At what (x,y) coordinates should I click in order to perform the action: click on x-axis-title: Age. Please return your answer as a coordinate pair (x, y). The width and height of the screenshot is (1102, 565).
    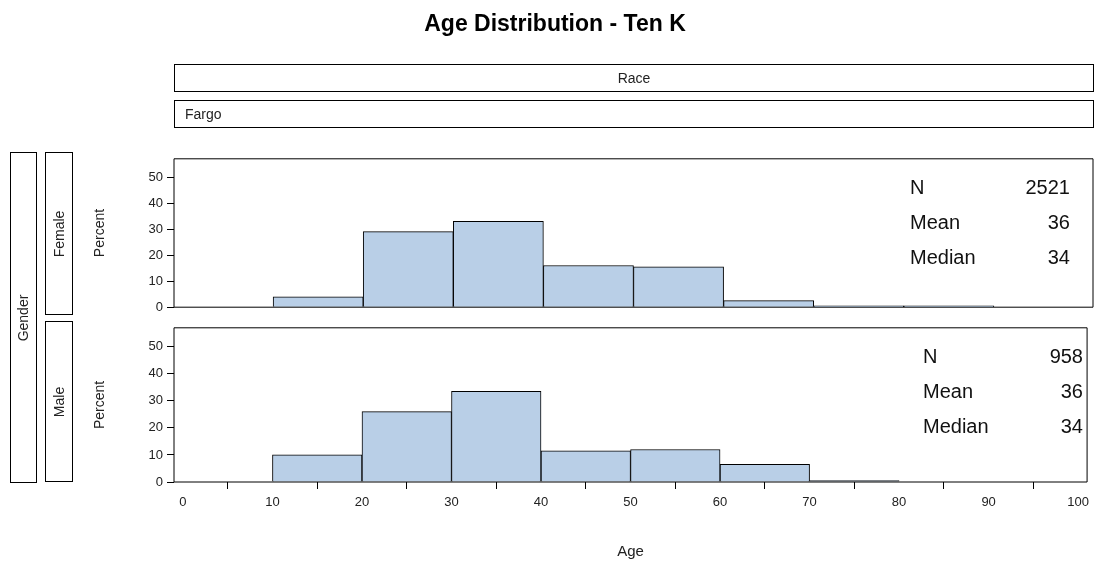
    Looking at the image, I should click on (630, 551).